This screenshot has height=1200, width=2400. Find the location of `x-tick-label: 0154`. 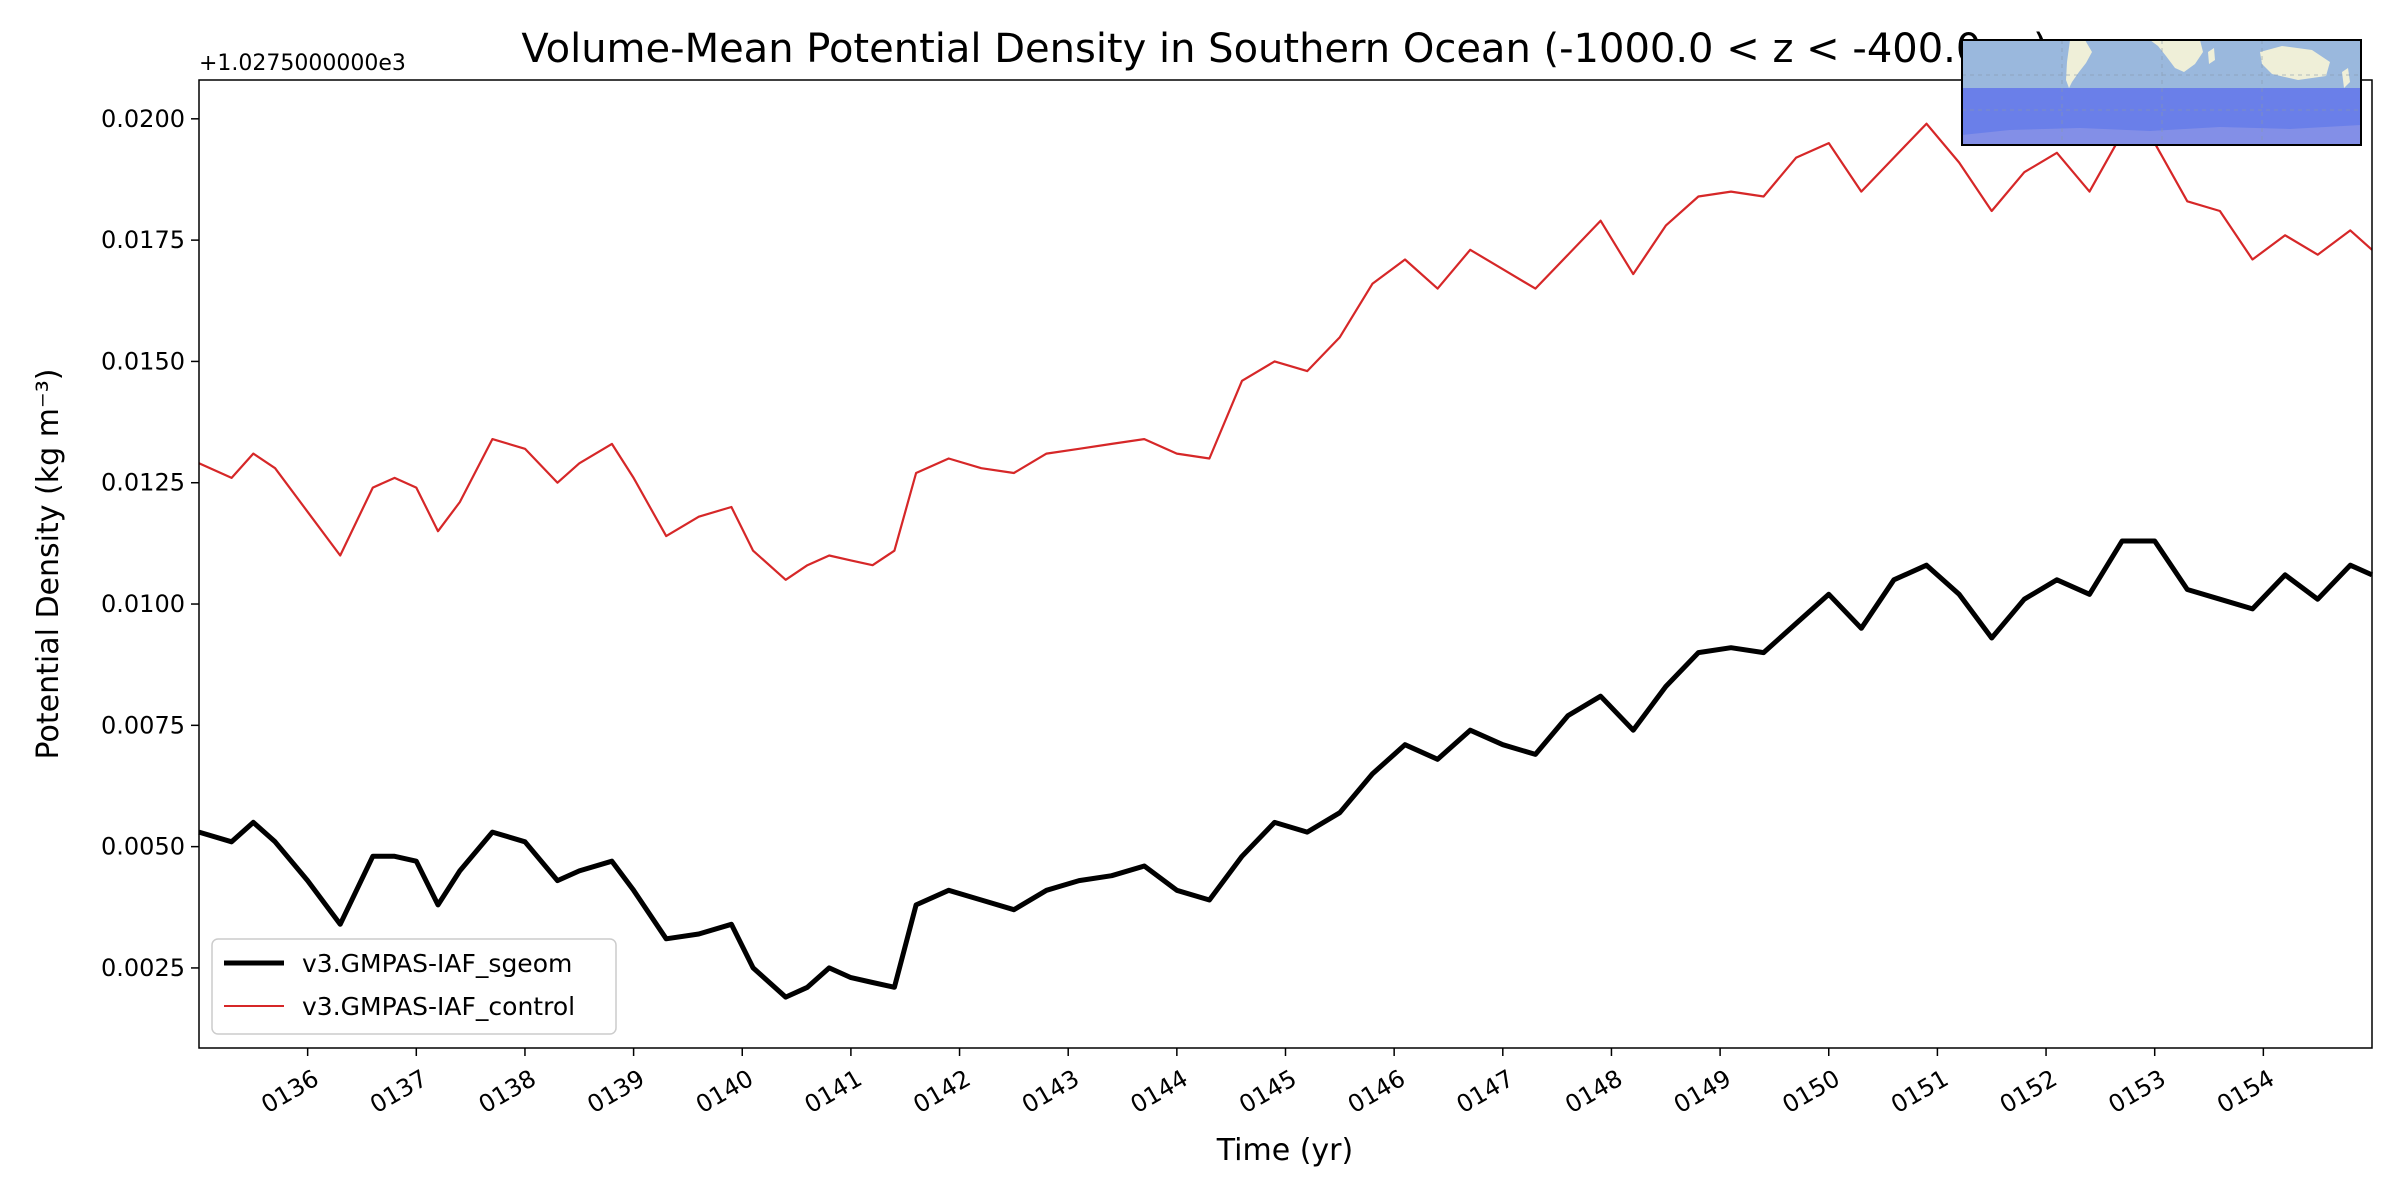

x-tick-label: 0154 is located at coordinates (2245, 1091).